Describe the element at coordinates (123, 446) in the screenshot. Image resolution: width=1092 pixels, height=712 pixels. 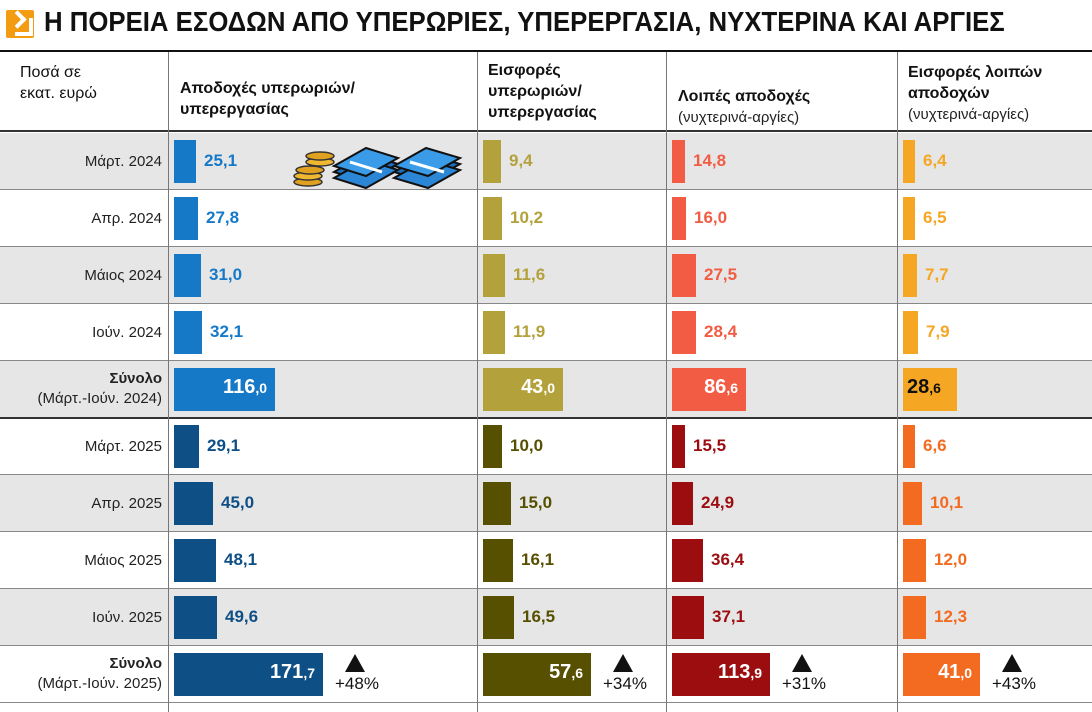
I see `row-label-line: Μάρτ. 2025` at that location.